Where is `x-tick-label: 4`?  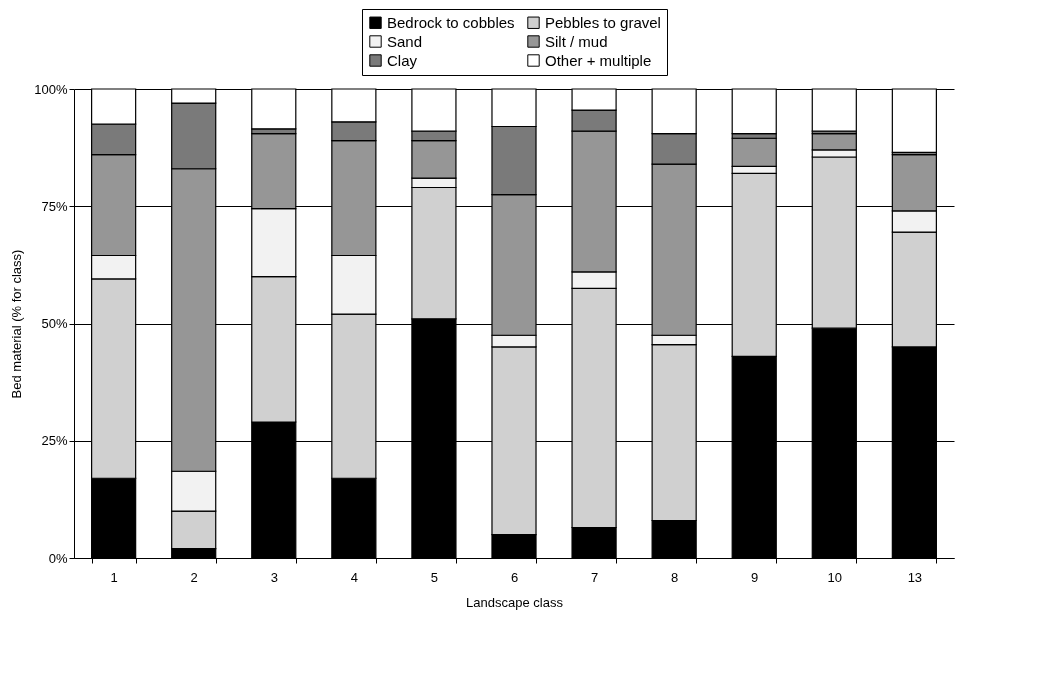
x-tick-label: 4 is located at coordinates (354, 577).